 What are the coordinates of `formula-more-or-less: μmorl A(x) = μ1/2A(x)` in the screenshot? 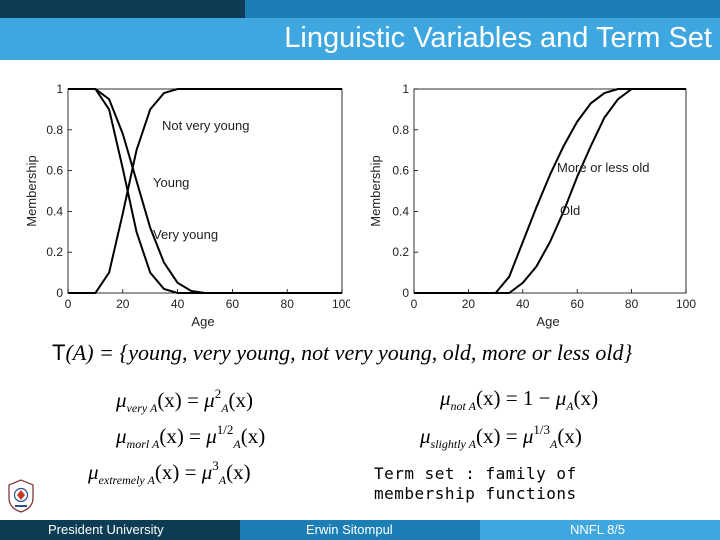 It's located at (191, 436).